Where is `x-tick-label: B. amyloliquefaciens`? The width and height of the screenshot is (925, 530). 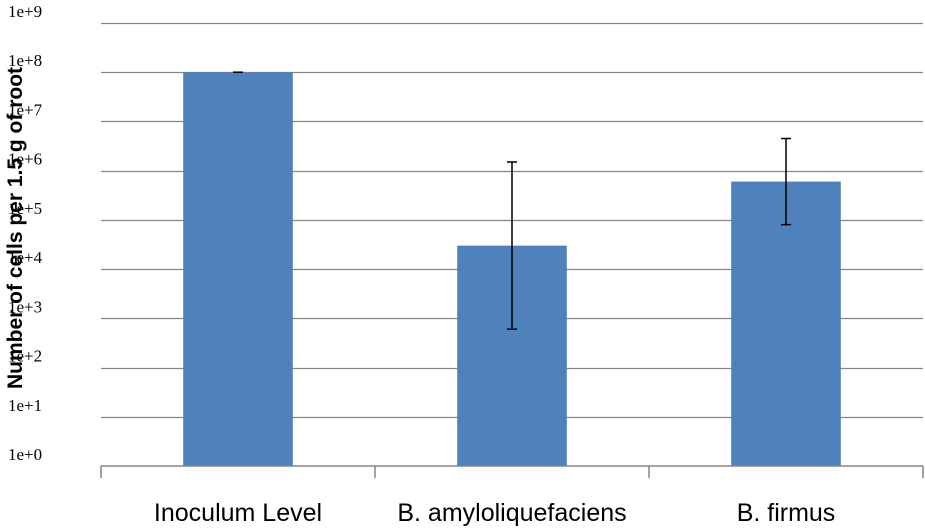 x-tick-label: B. amyloliquefaciens is located at coordinates (511, 513).